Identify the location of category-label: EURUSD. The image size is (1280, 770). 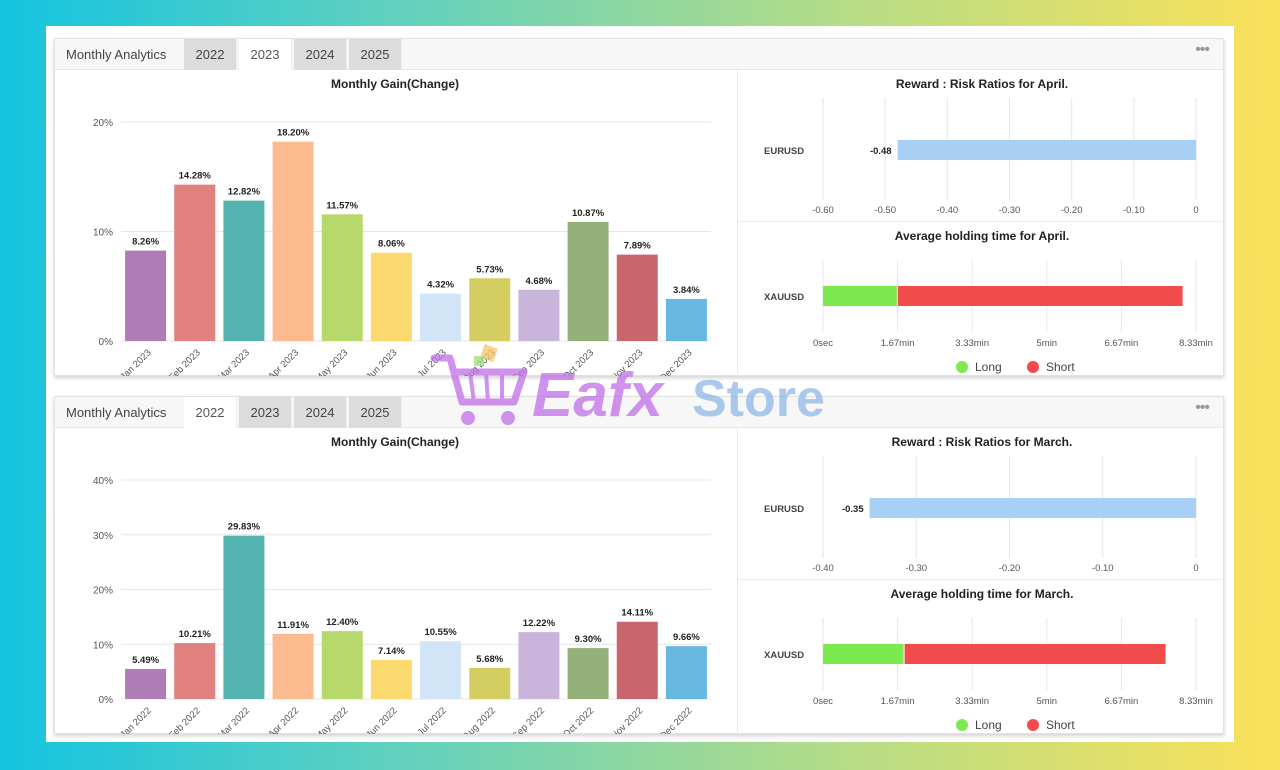
(784, 509).